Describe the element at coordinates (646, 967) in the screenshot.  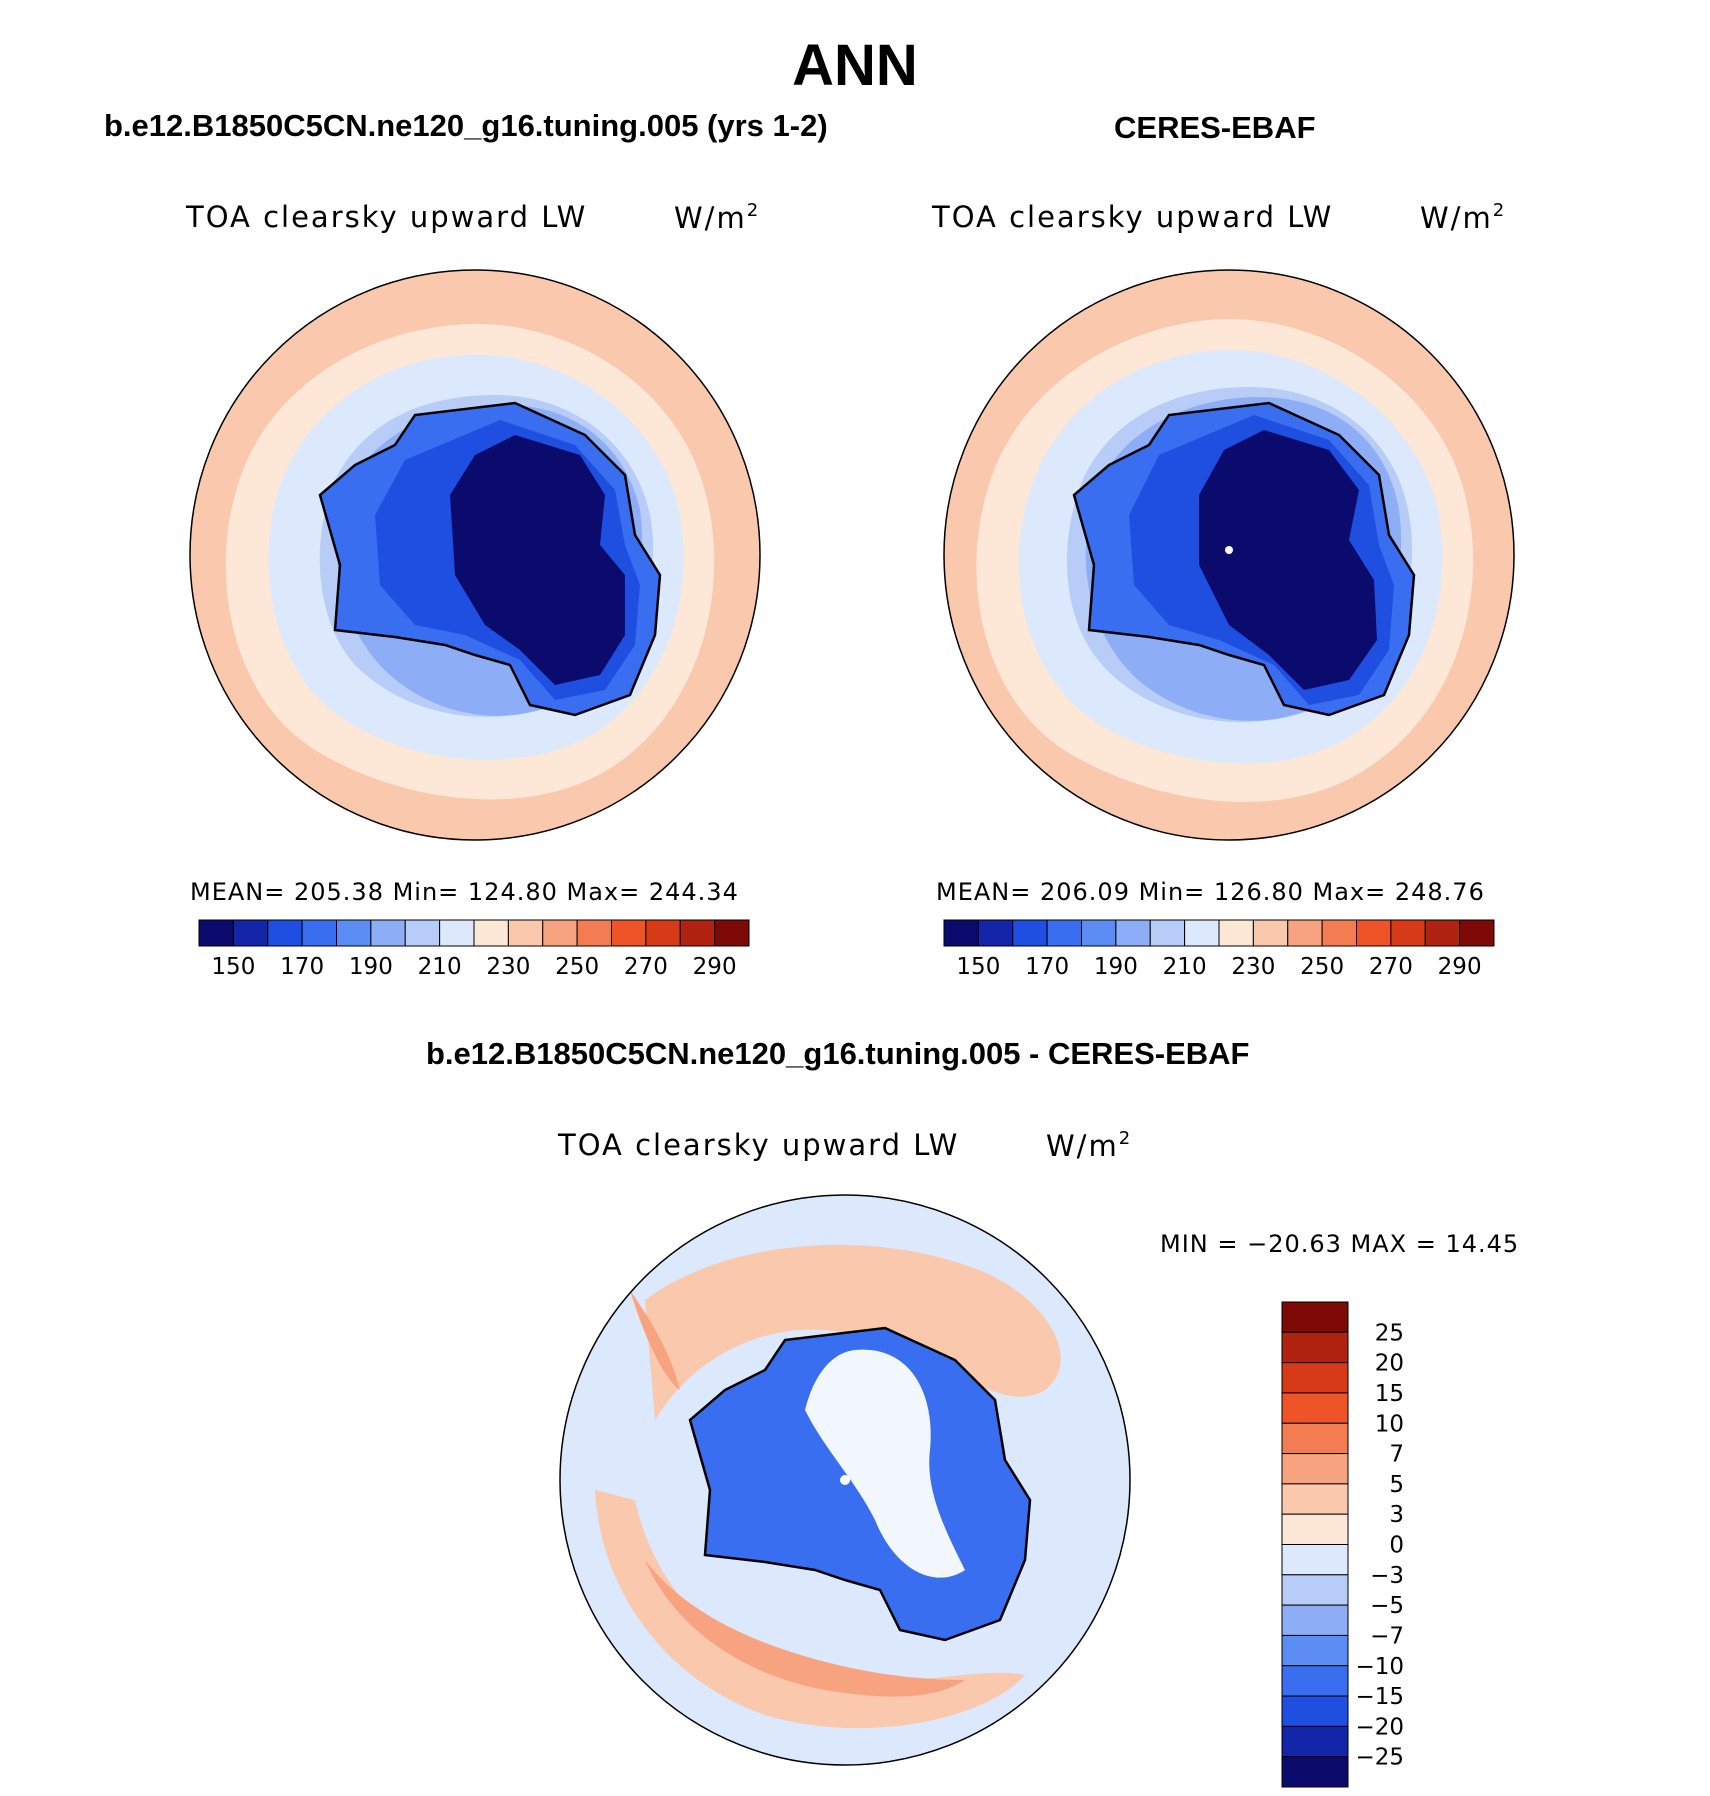
I see `panel1-colorbar-tick-label: 270` at that location.